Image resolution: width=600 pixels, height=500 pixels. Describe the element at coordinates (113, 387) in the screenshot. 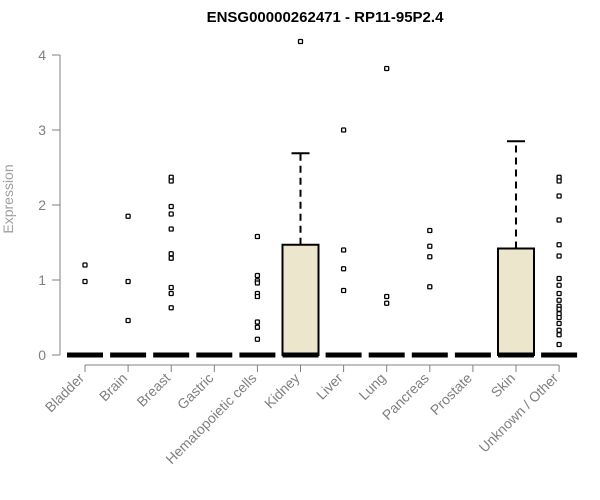

I see `x-tick-label: Brain` at that location.